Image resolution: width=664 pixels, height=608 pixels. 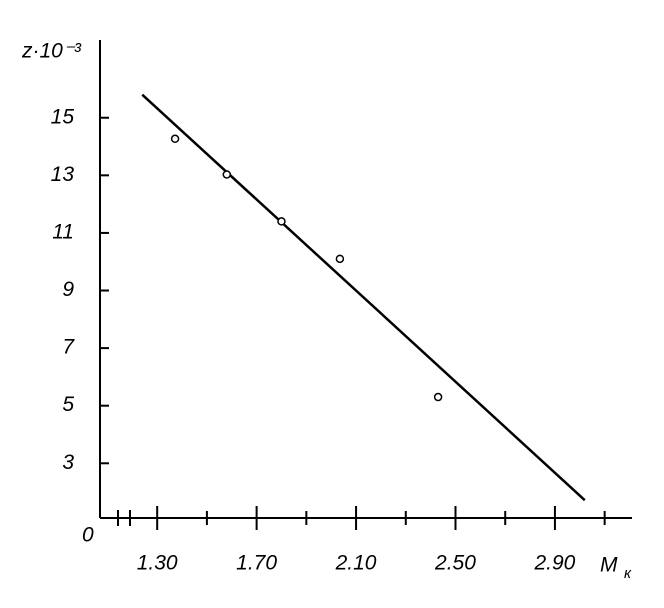 I want to click on y-tick-label: 11, so click(x=63, y=231).